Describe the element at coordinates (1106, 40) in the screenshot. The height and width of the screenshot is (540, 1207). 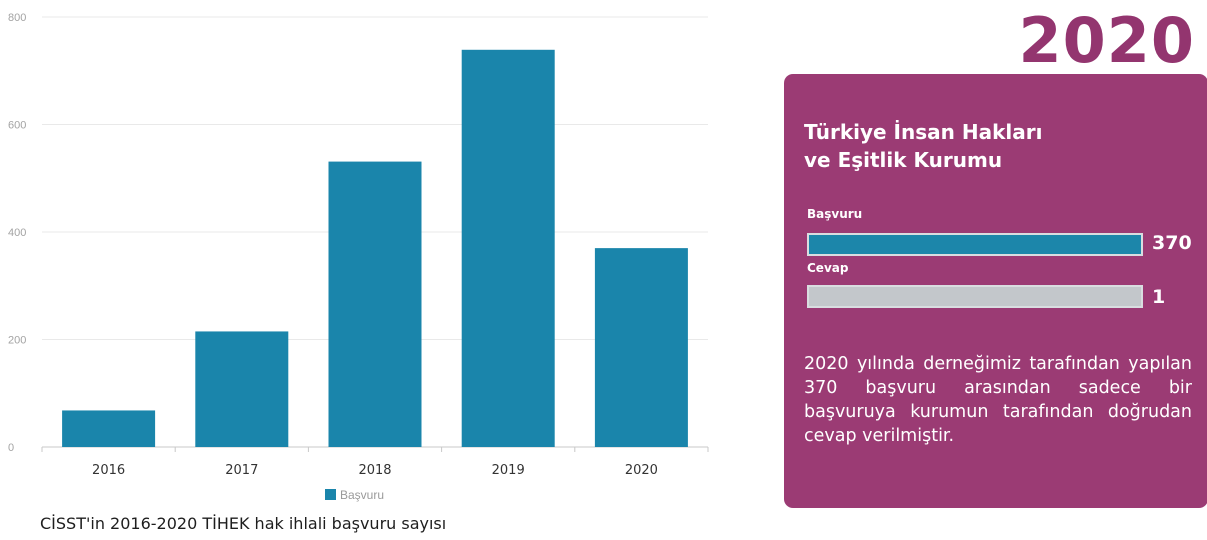
I see `year-title: 2020` at that location.